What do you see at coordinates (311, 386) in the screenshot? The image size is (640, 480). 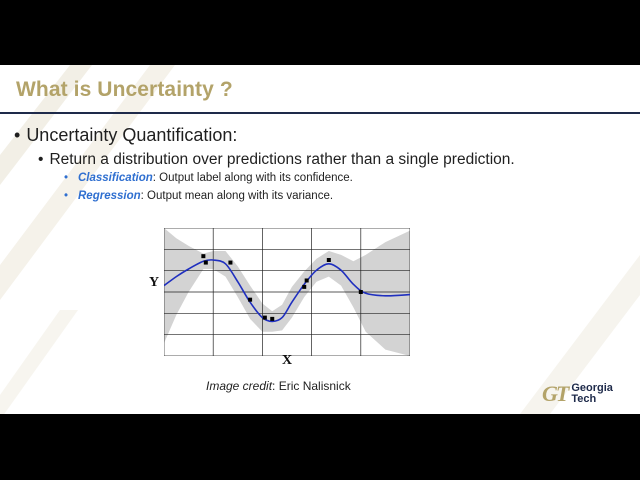 I see `image-credit-author: : Eric Nalisnick` at bounding box center [311, 386].